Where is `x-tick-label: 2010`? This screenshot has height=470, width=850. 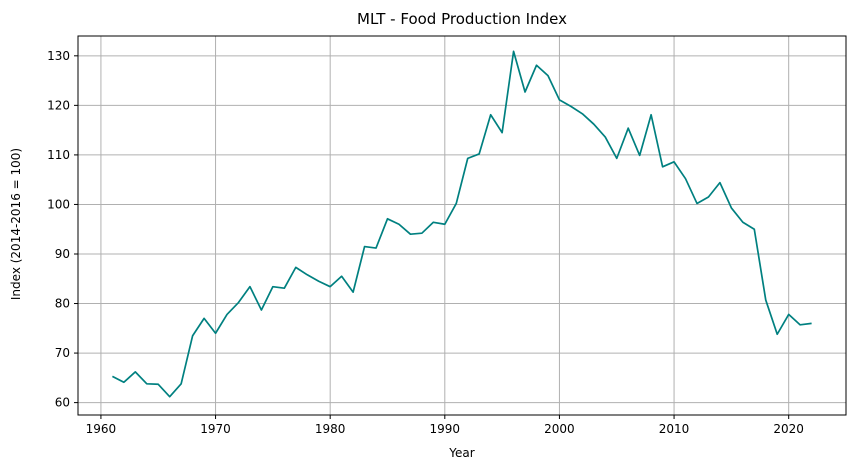 x-tick-label: 2010 is located at coordinates (674, 429).